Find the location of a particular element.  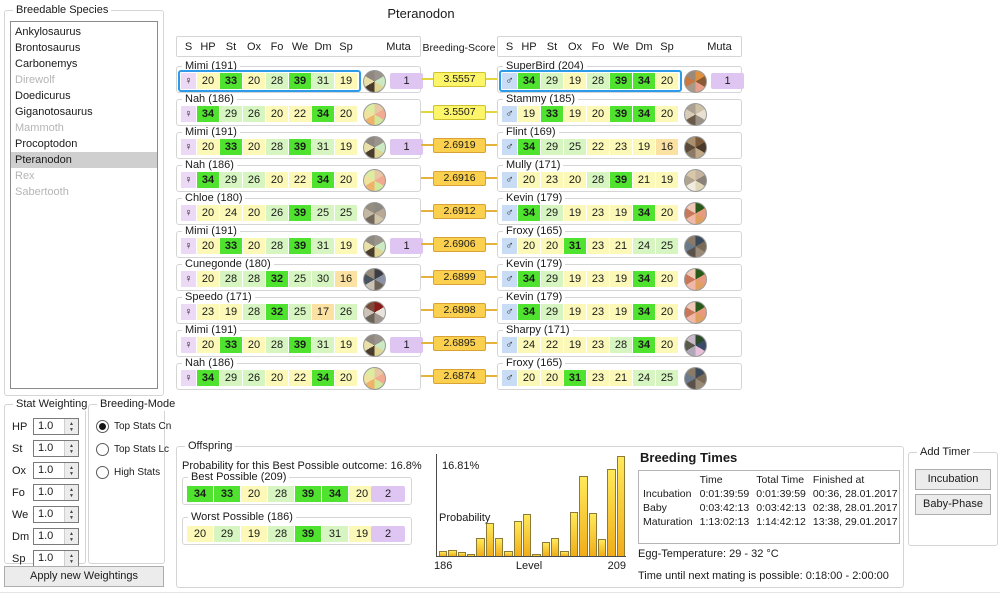

column-header: Dm is located at coordinates (644, 46).